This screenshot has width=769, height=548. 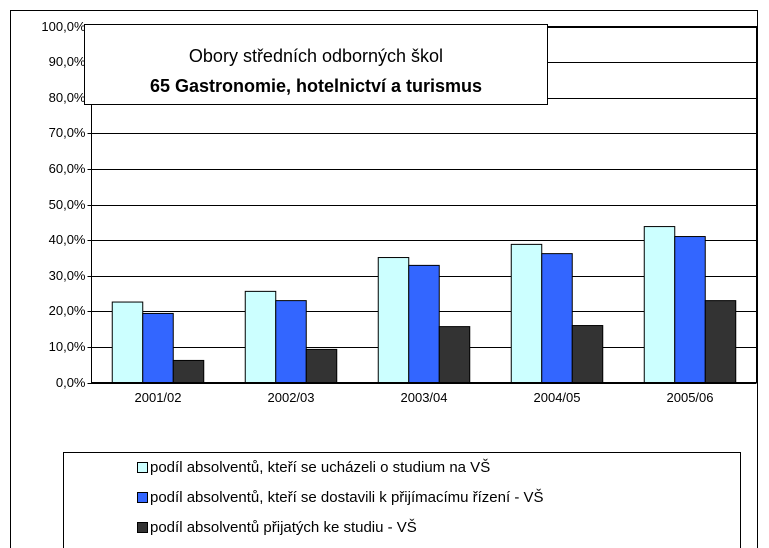 What do you see at coordinates (316, 86) in the screenshot?
I see `chart-subtitle: 65 Gastronomie, hotelnictví a turismus` at bounding box center [316, 86].